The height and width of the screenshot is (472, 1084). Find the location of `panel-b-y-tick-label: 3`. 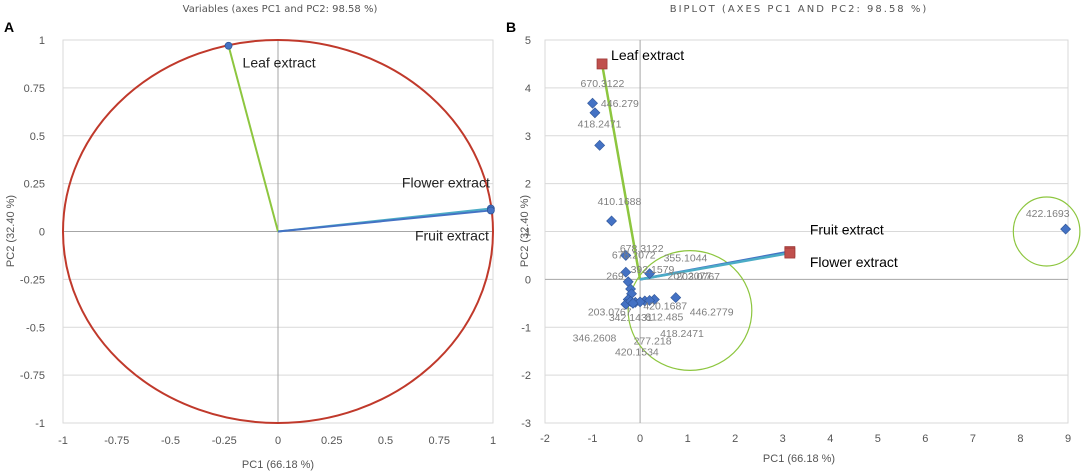

panel-b-y-tick-label: 3 is located at coordinates (528, 137).